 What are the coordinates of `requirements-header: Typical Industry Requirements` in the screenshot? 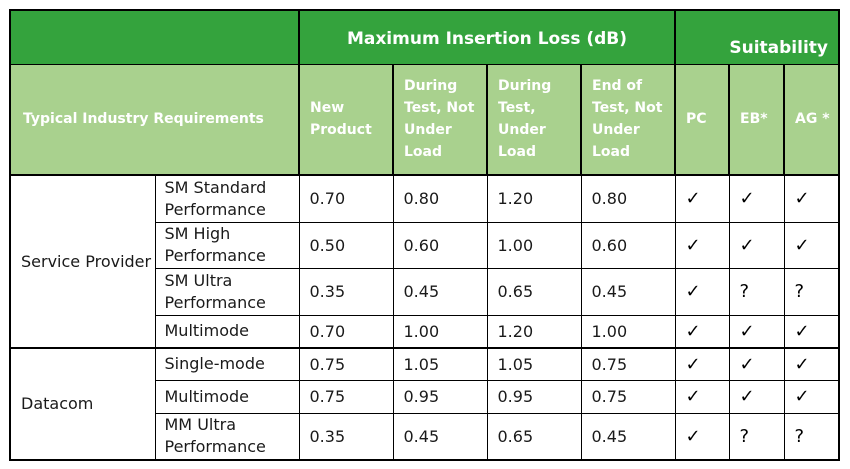 It's located at (154, 119).